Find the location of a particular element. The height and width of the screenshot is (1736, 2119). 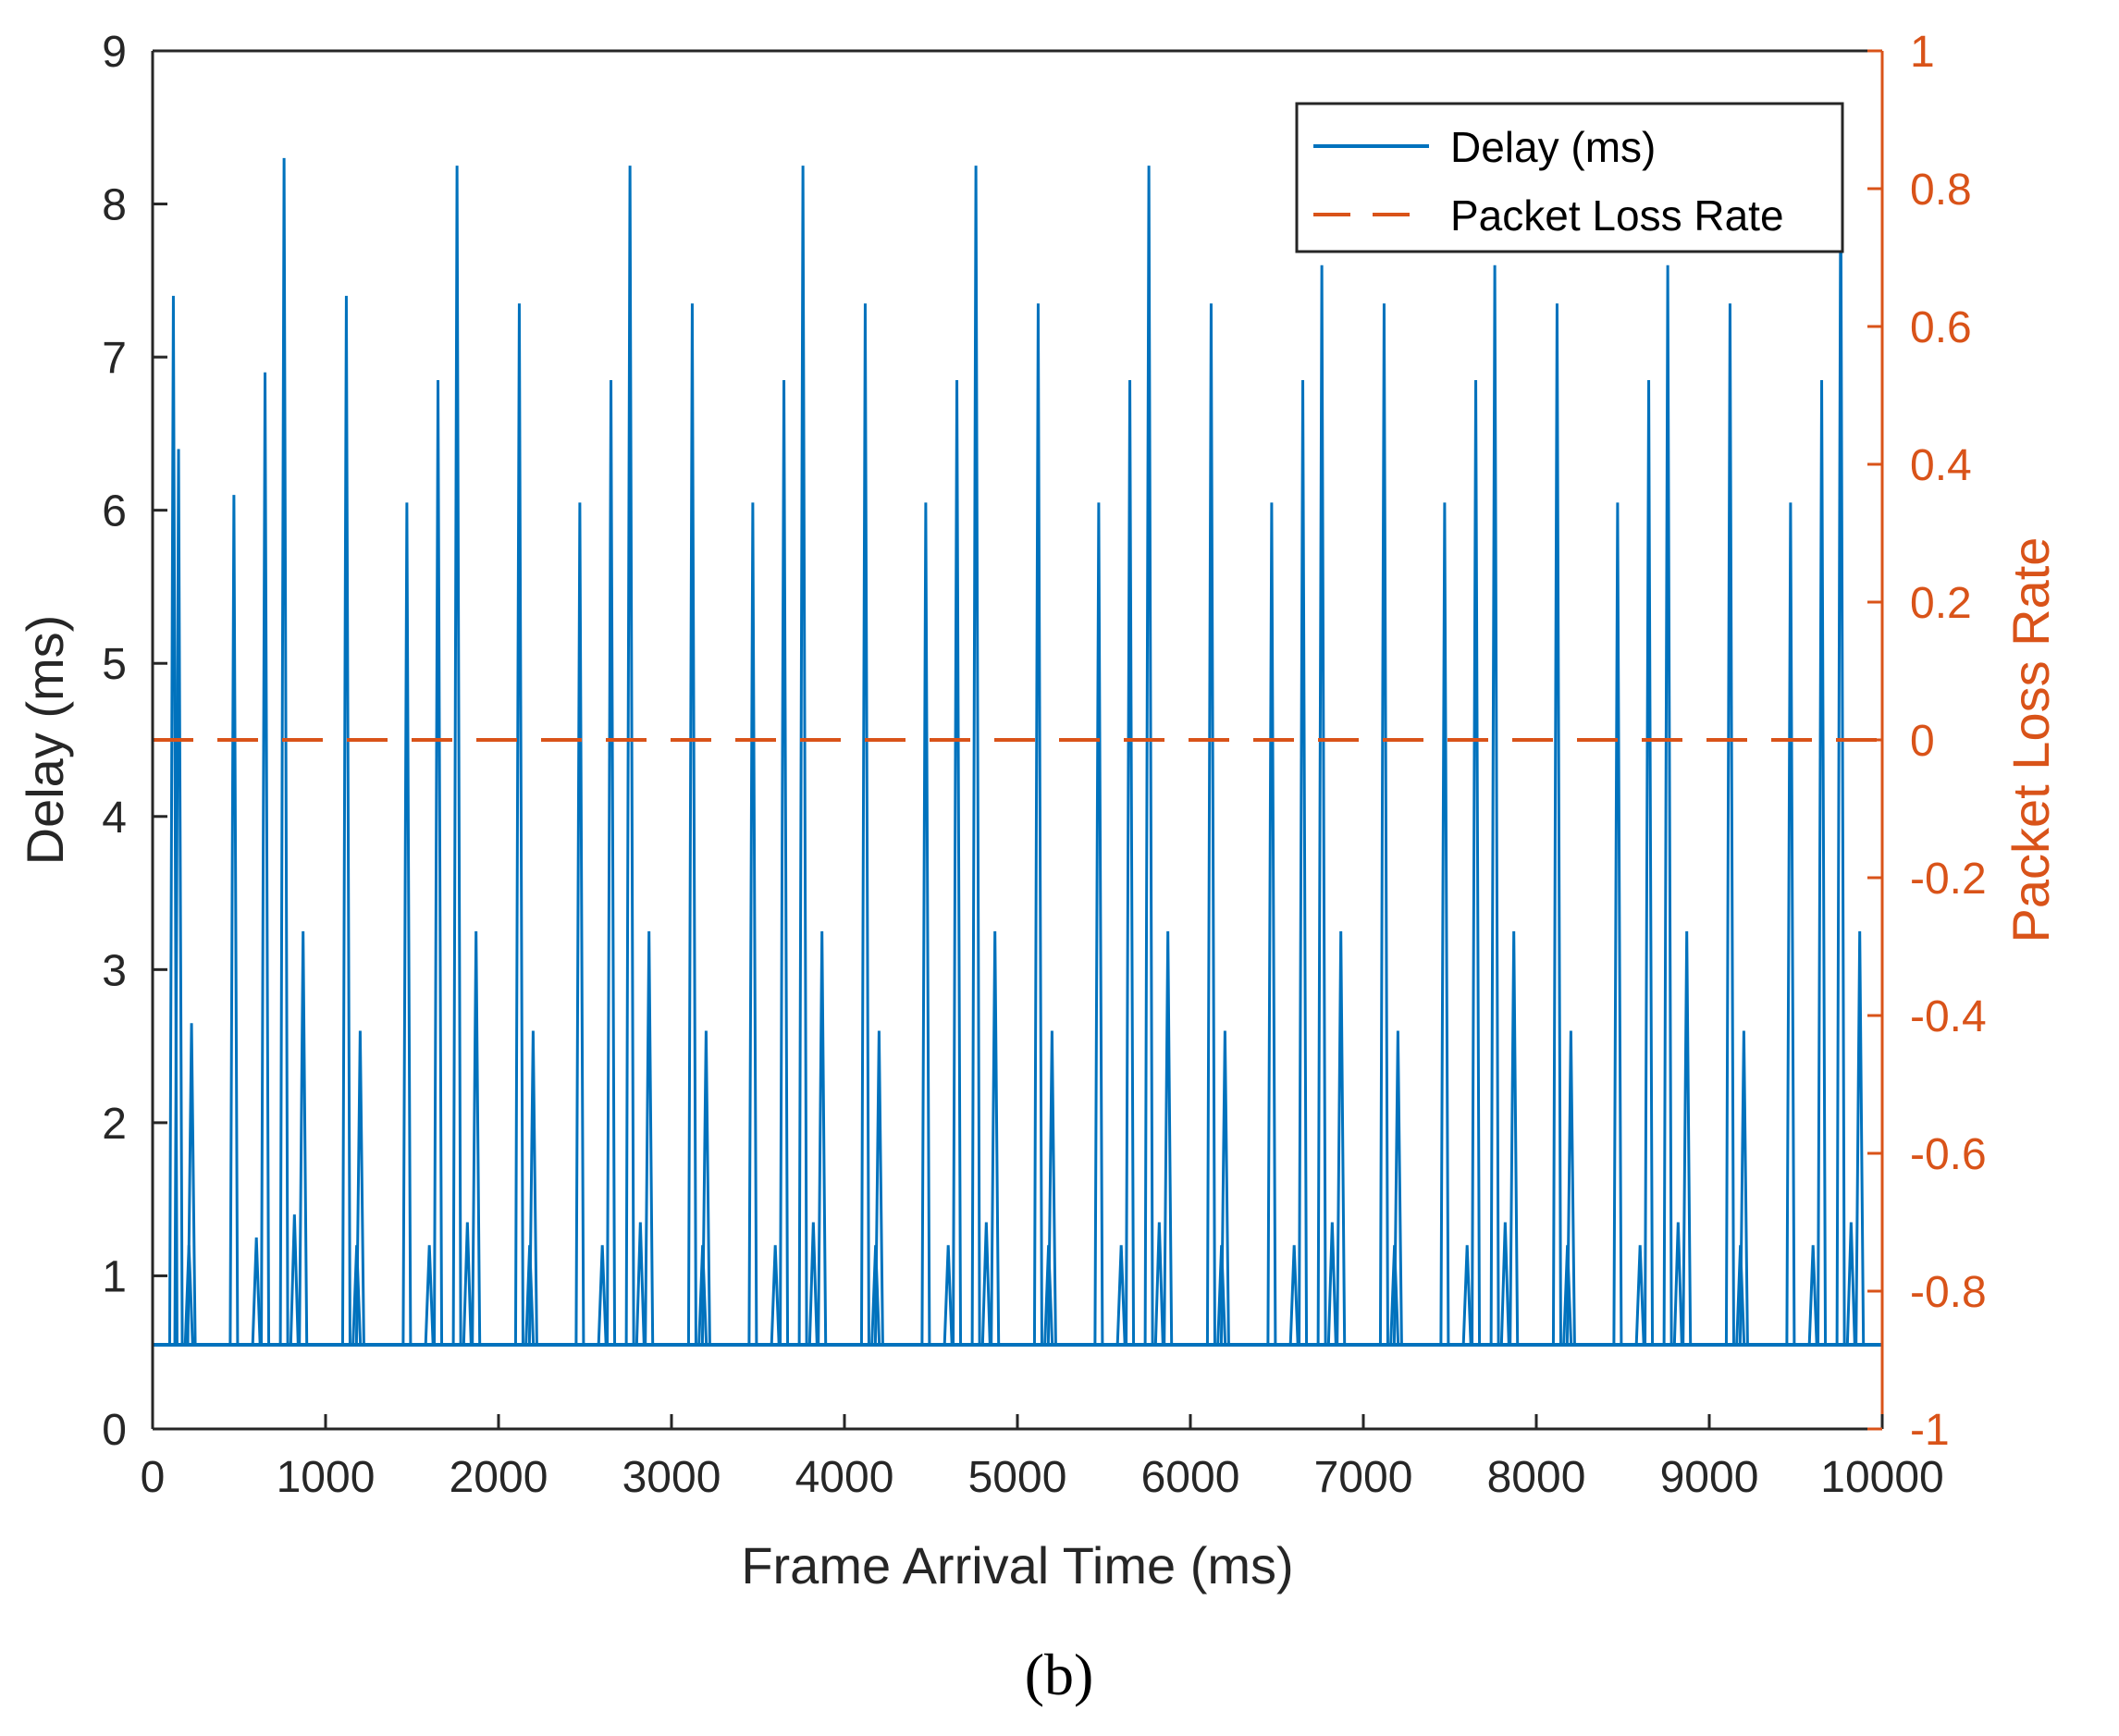

y-right-tick-label: 0 is located at coordinates (1922, 741).